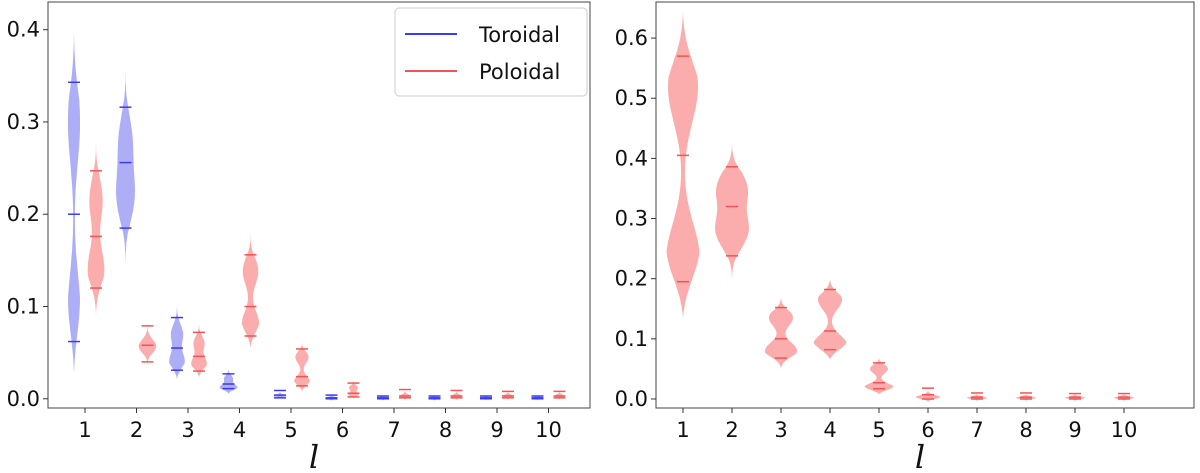  Describe the element at coordinates (631, 98) in the screenshot. I see `y-tick-label: 0.5` at that location.